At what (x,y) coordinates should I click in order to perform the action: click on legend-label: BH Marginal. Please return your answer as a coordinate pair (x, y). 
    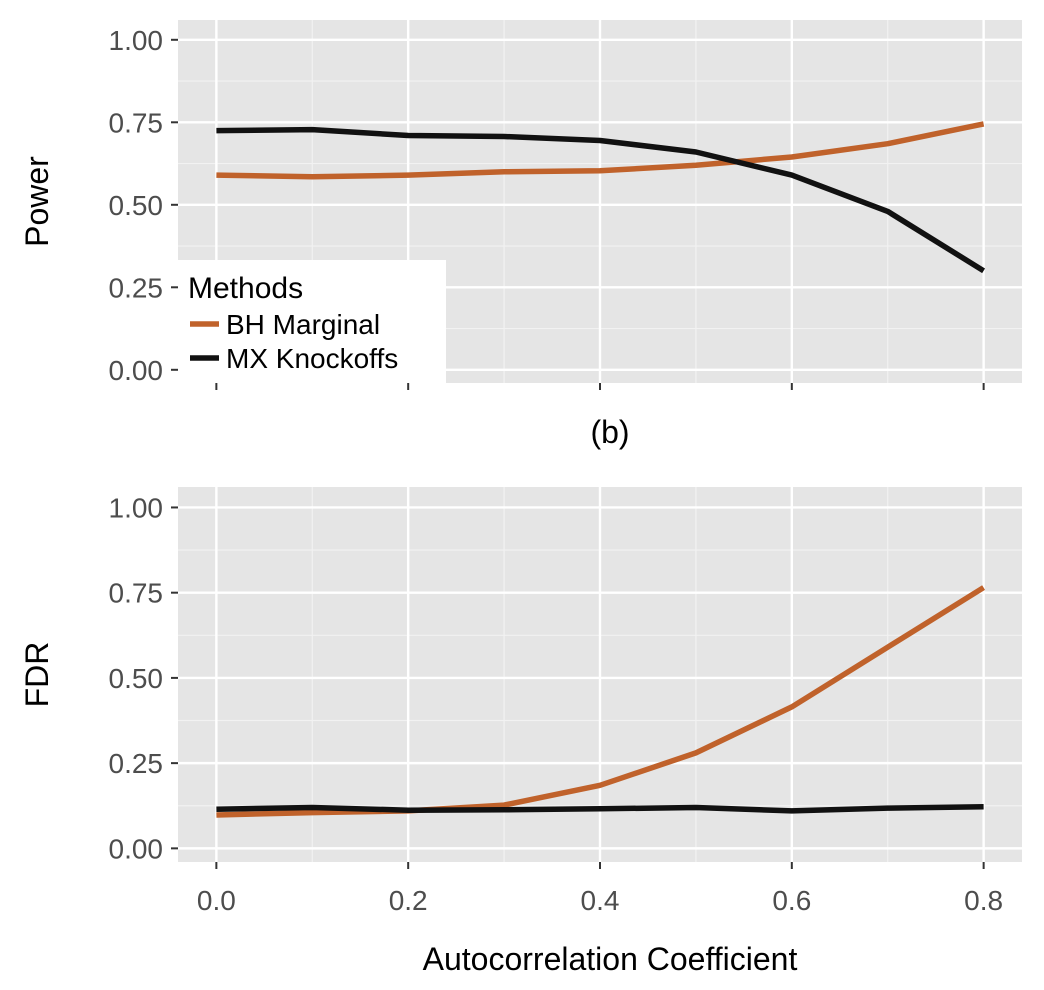
    Looking at the image, I should click on (303, 324).